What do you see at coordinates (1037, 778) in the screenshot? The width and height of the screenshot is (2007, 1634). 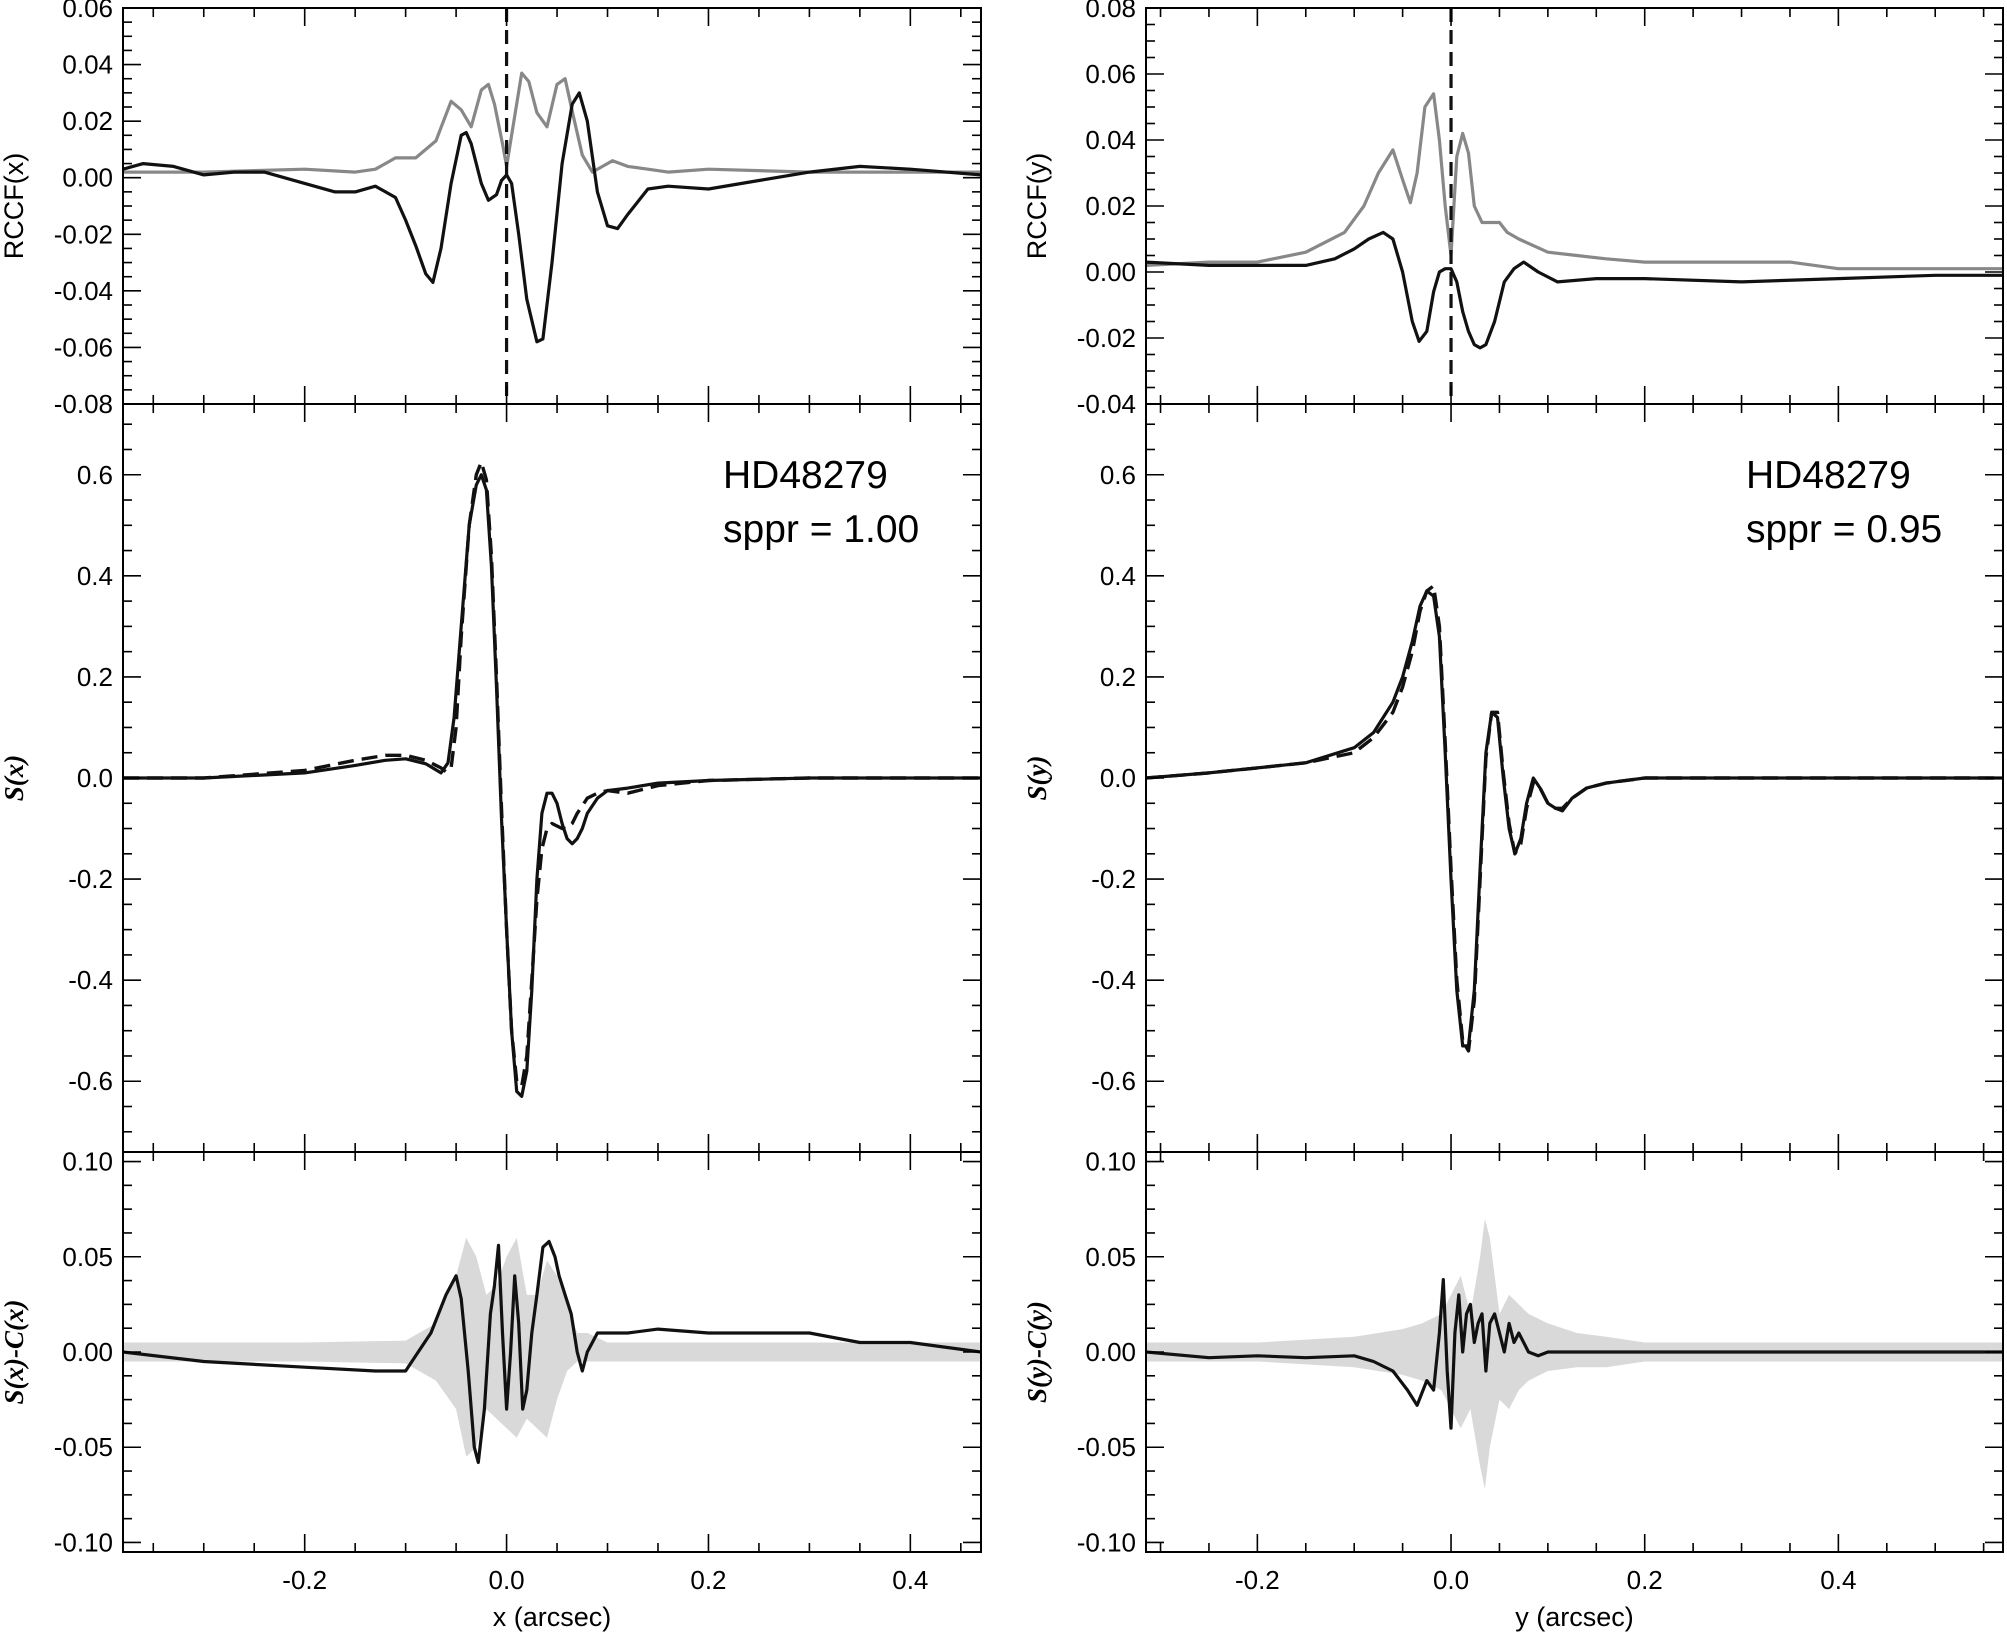 I see `y-axis-label: S(y)` at bounding box center [1037, 778].